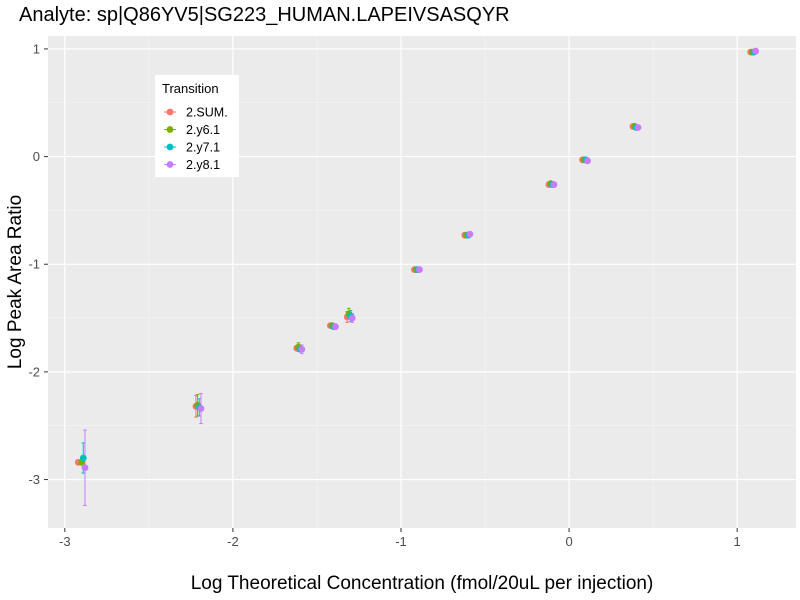  I want to click on x-tick-label: 1, so click(737, 541).